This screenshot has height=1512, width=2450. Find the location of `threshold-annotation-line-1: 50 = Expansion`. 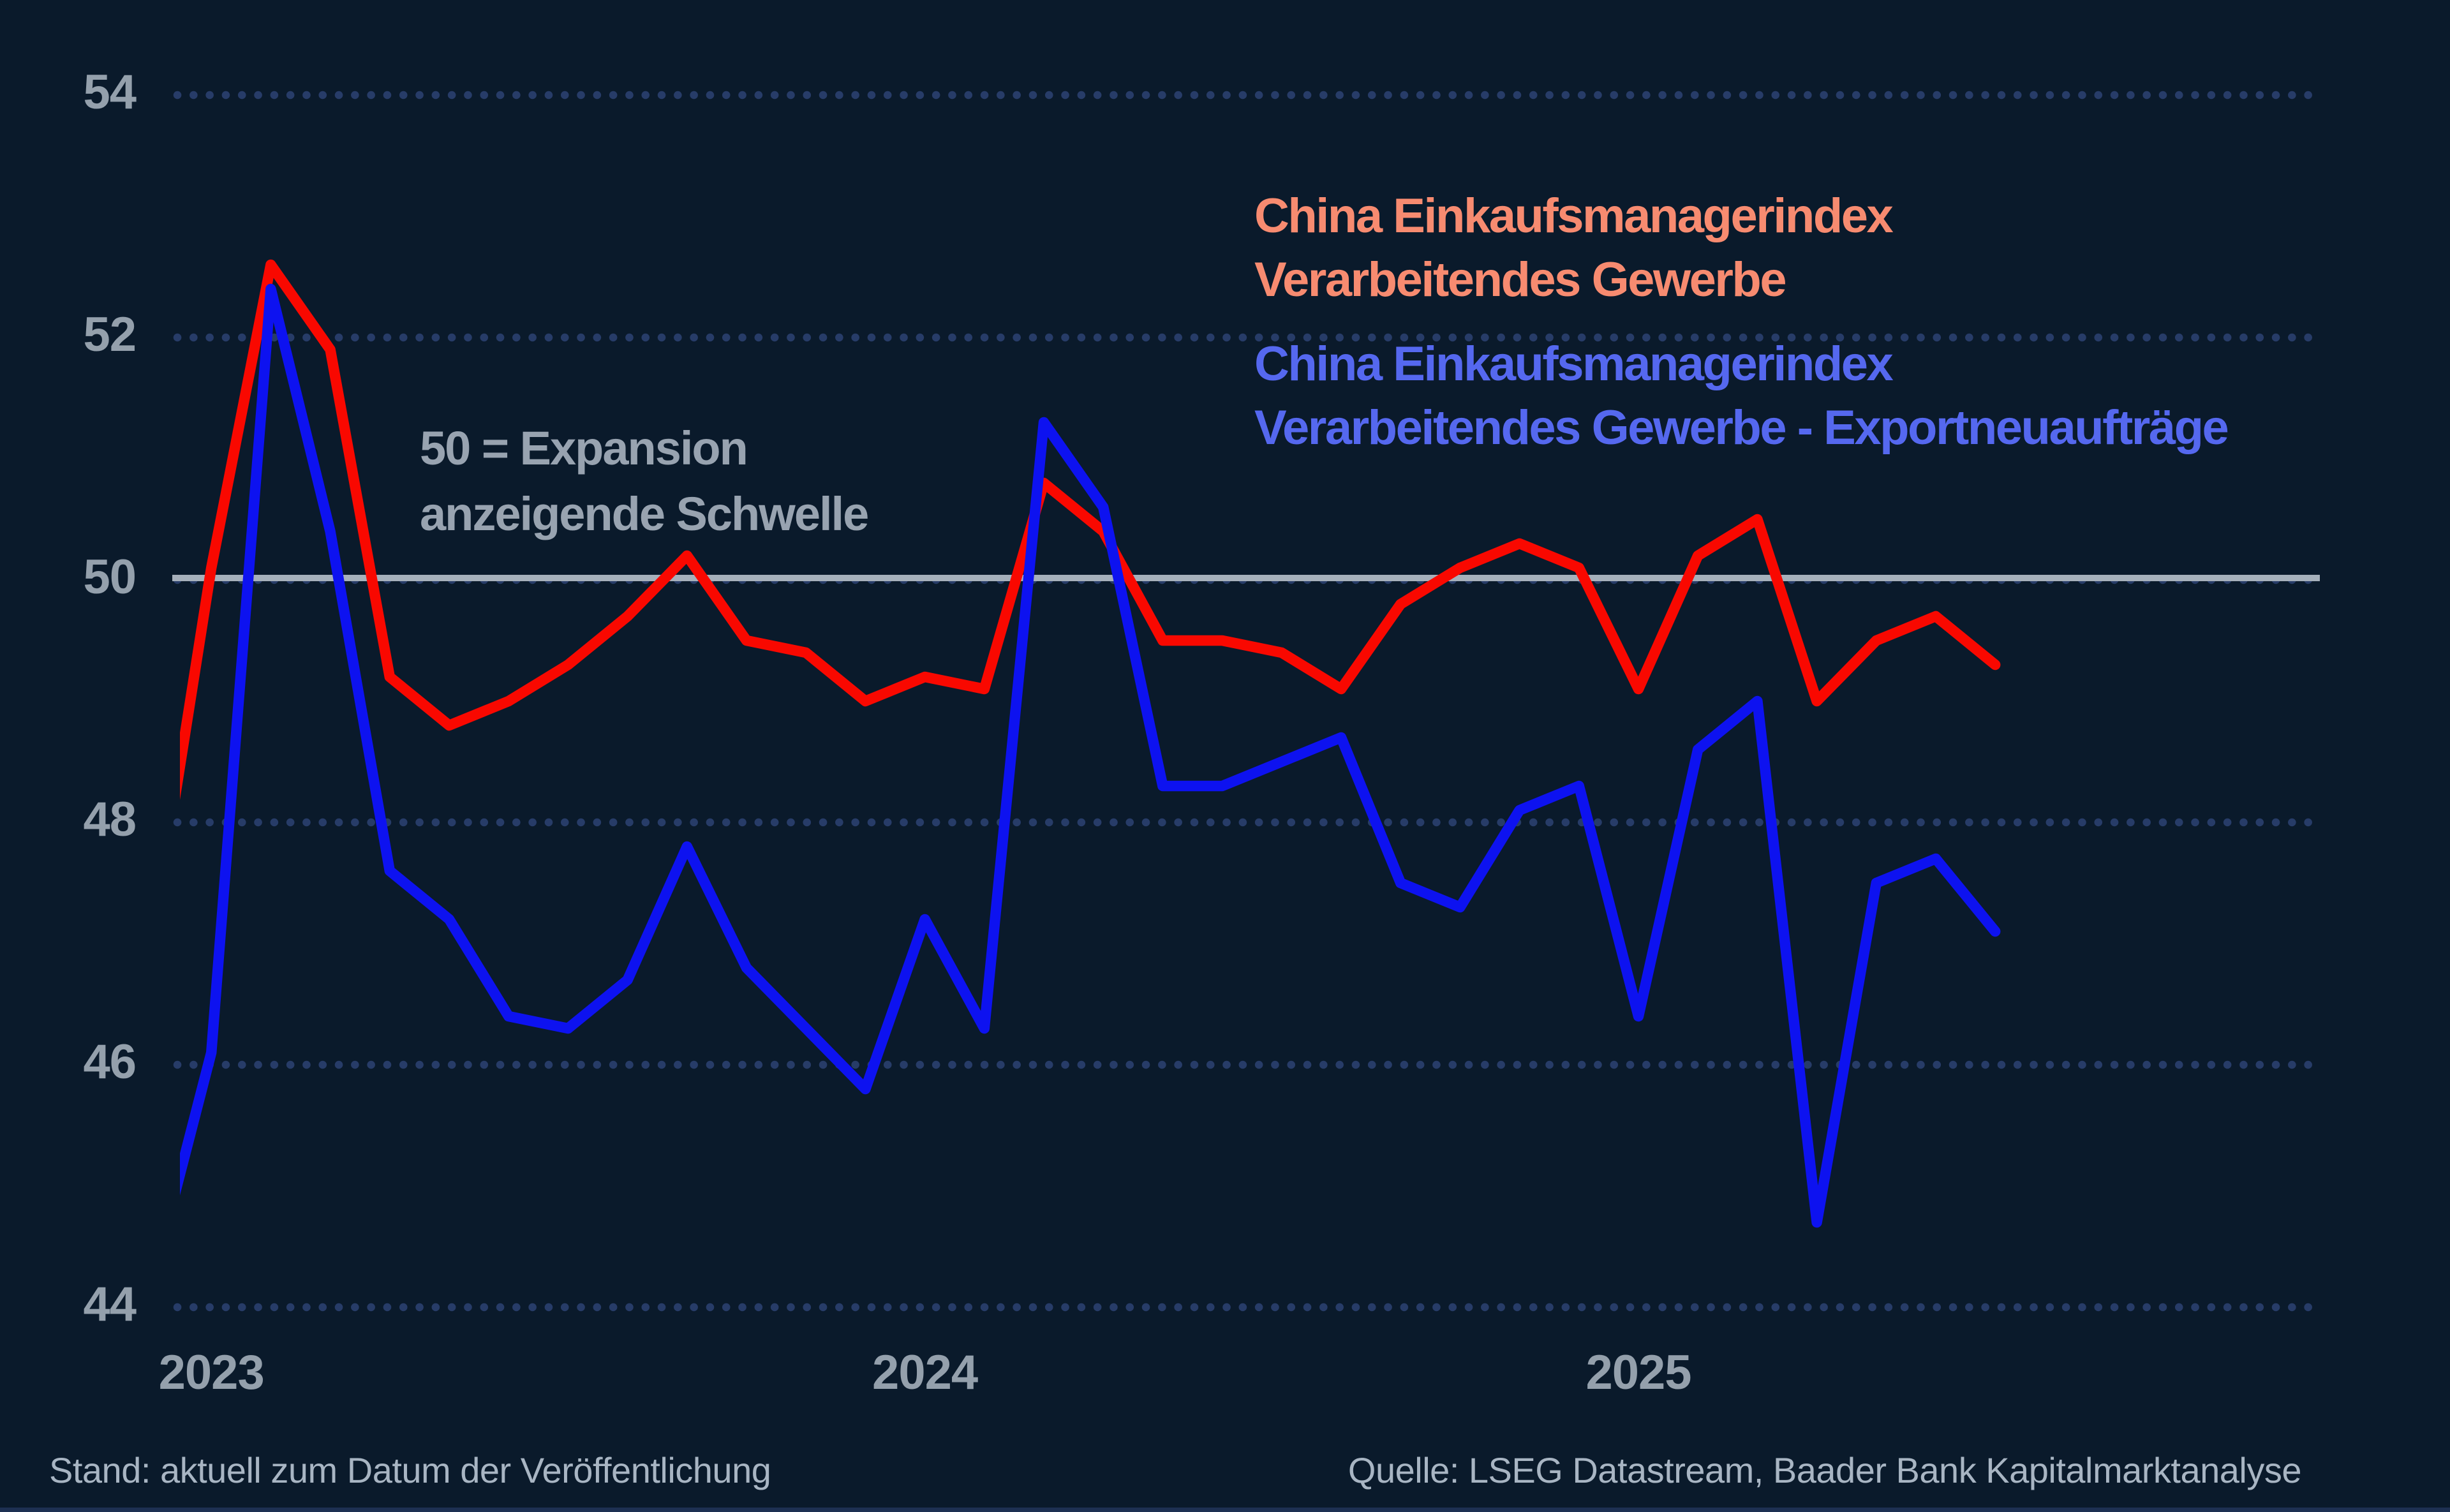

threshold-annotation-line-1: 50 = Expansion is located at coordinates (584, 448).